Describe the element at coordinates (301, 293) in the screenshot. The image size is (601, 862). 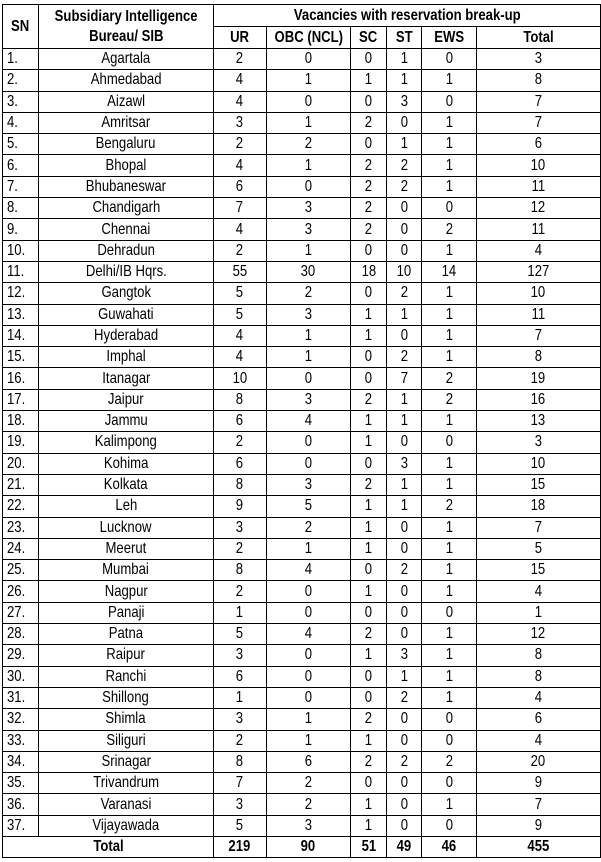
I see `table-row: 12. Gangtok 5 2 0 2 1 10` at that location.